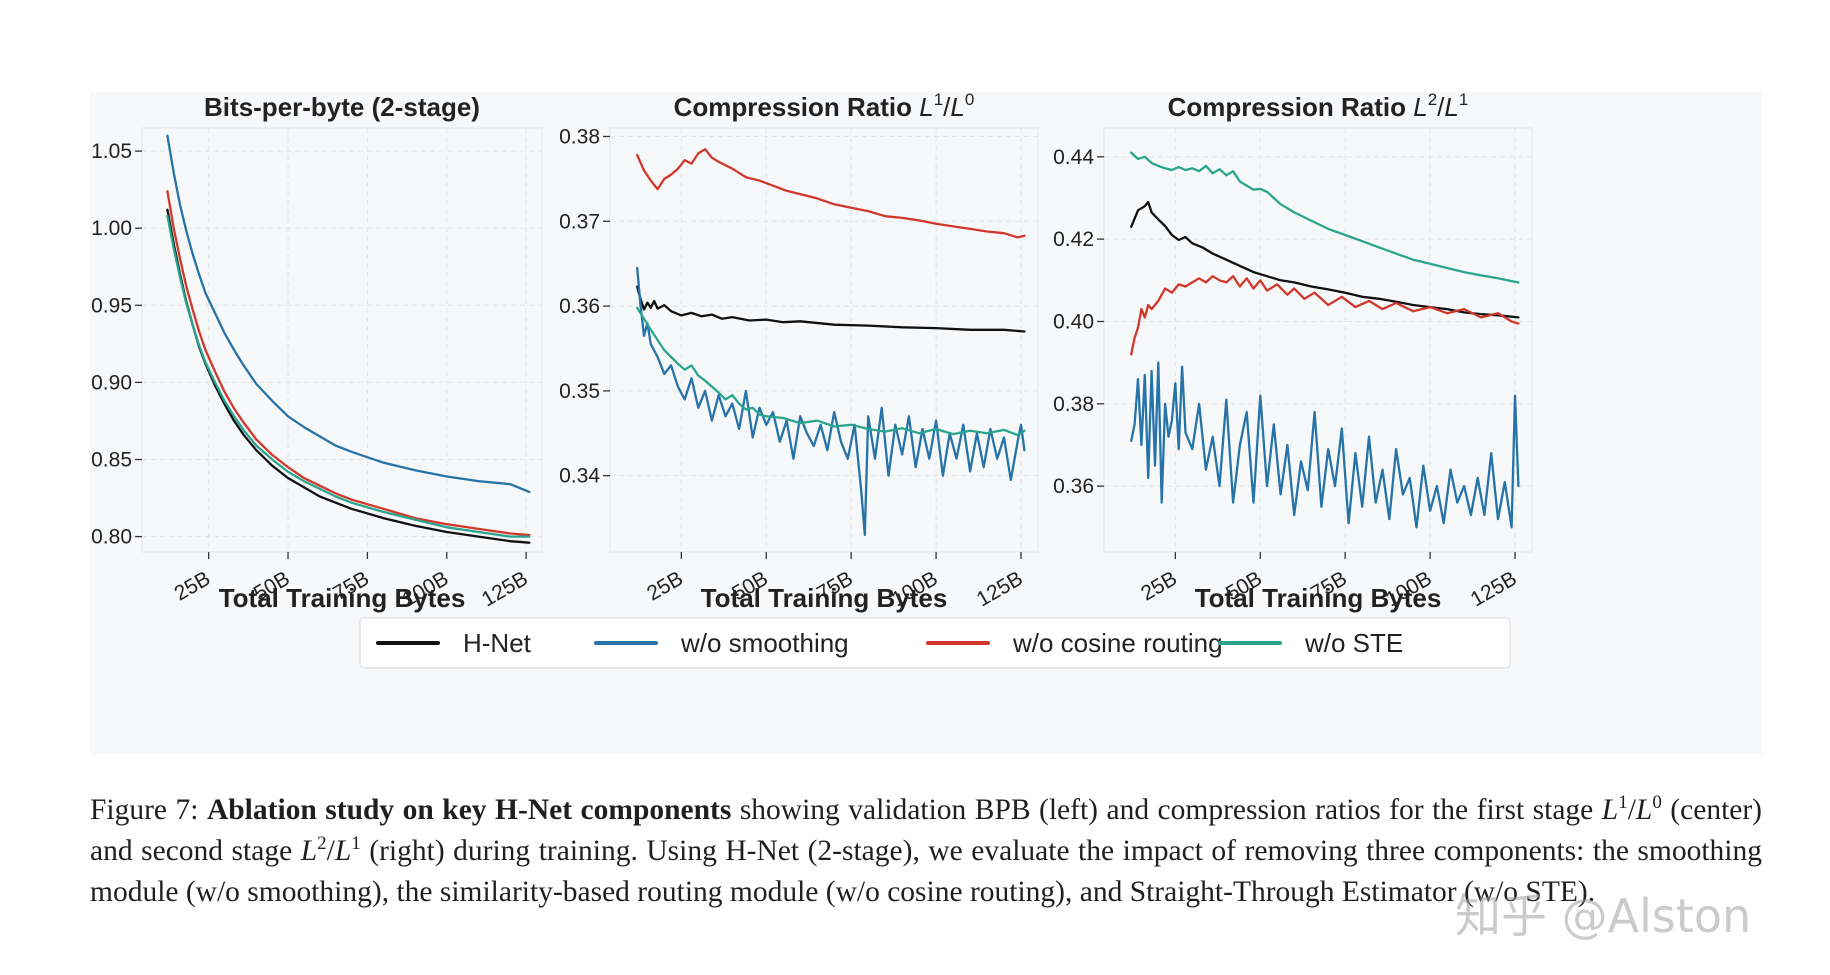 The width and height of the screenshot is (1830, 975). Describe the element at coordinates (469, 810) in the screenshot. I see `caption-bold: Ablation study on key H-Net components` at that location.